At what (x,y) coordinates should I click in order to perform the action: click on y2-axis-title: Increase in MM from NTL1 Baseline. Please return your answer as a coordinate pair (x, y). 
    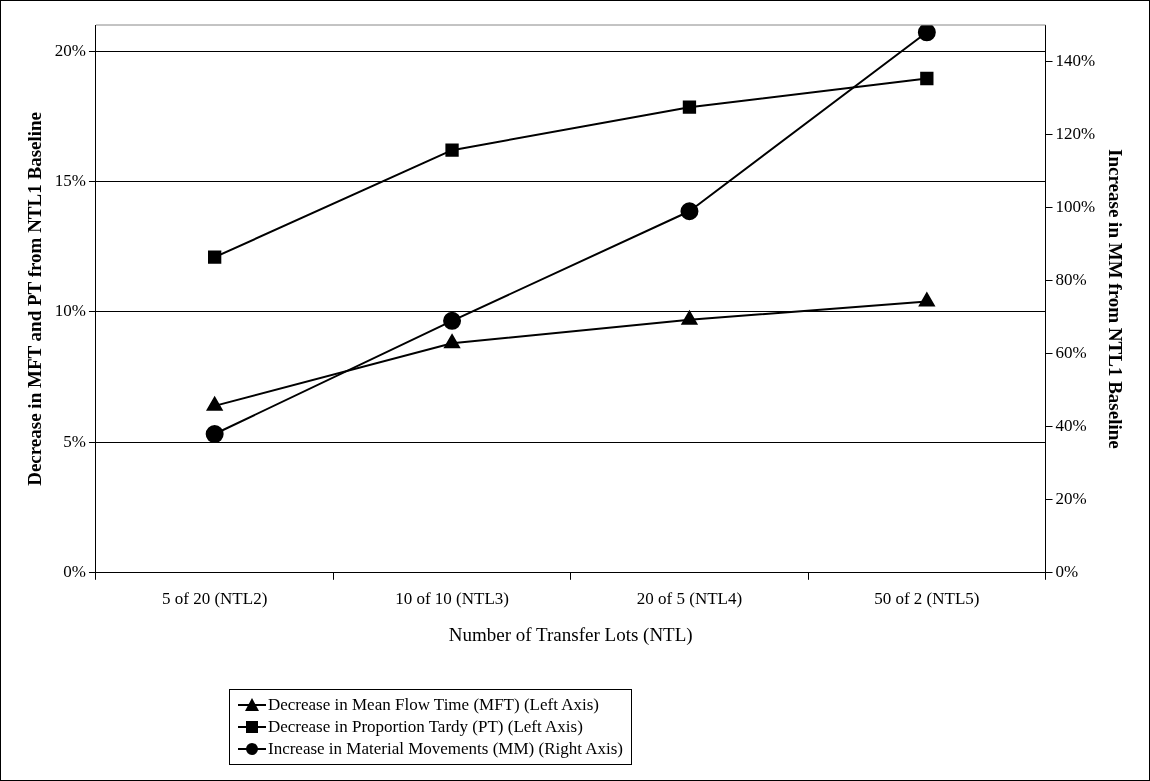
    Looking at the image, I should click on (1115, 299).